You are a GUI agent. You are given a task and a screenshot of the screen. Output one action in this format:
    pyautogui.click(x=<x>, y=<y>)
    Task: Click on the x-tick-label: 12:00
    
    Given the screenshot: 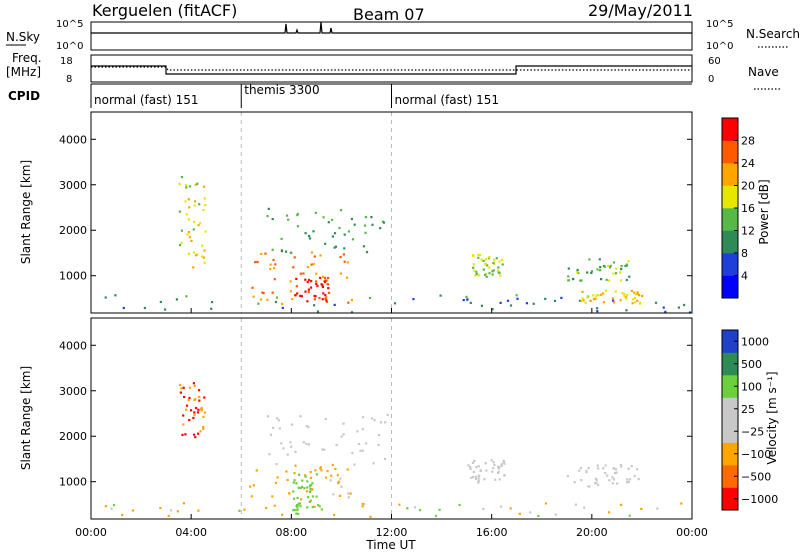 What is the action you would take?
    pyautogui.click(x=392, y=532)
    